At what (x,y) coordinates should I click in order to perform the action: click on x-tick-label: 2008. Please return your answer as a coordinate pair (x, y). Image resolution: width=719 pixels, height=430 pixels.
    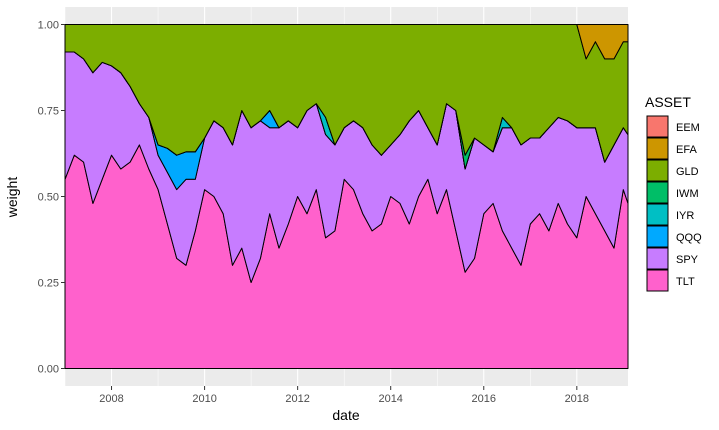
    Looking at the image, I should click on (111, 399).